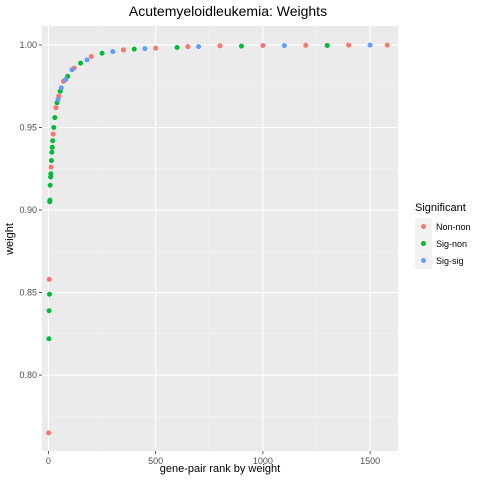 The image size is (480, 480). What do you see at coordinates (453, 227) in the screenshot?
I see `legend-label: Non-non` at bounding box center [453, 227].